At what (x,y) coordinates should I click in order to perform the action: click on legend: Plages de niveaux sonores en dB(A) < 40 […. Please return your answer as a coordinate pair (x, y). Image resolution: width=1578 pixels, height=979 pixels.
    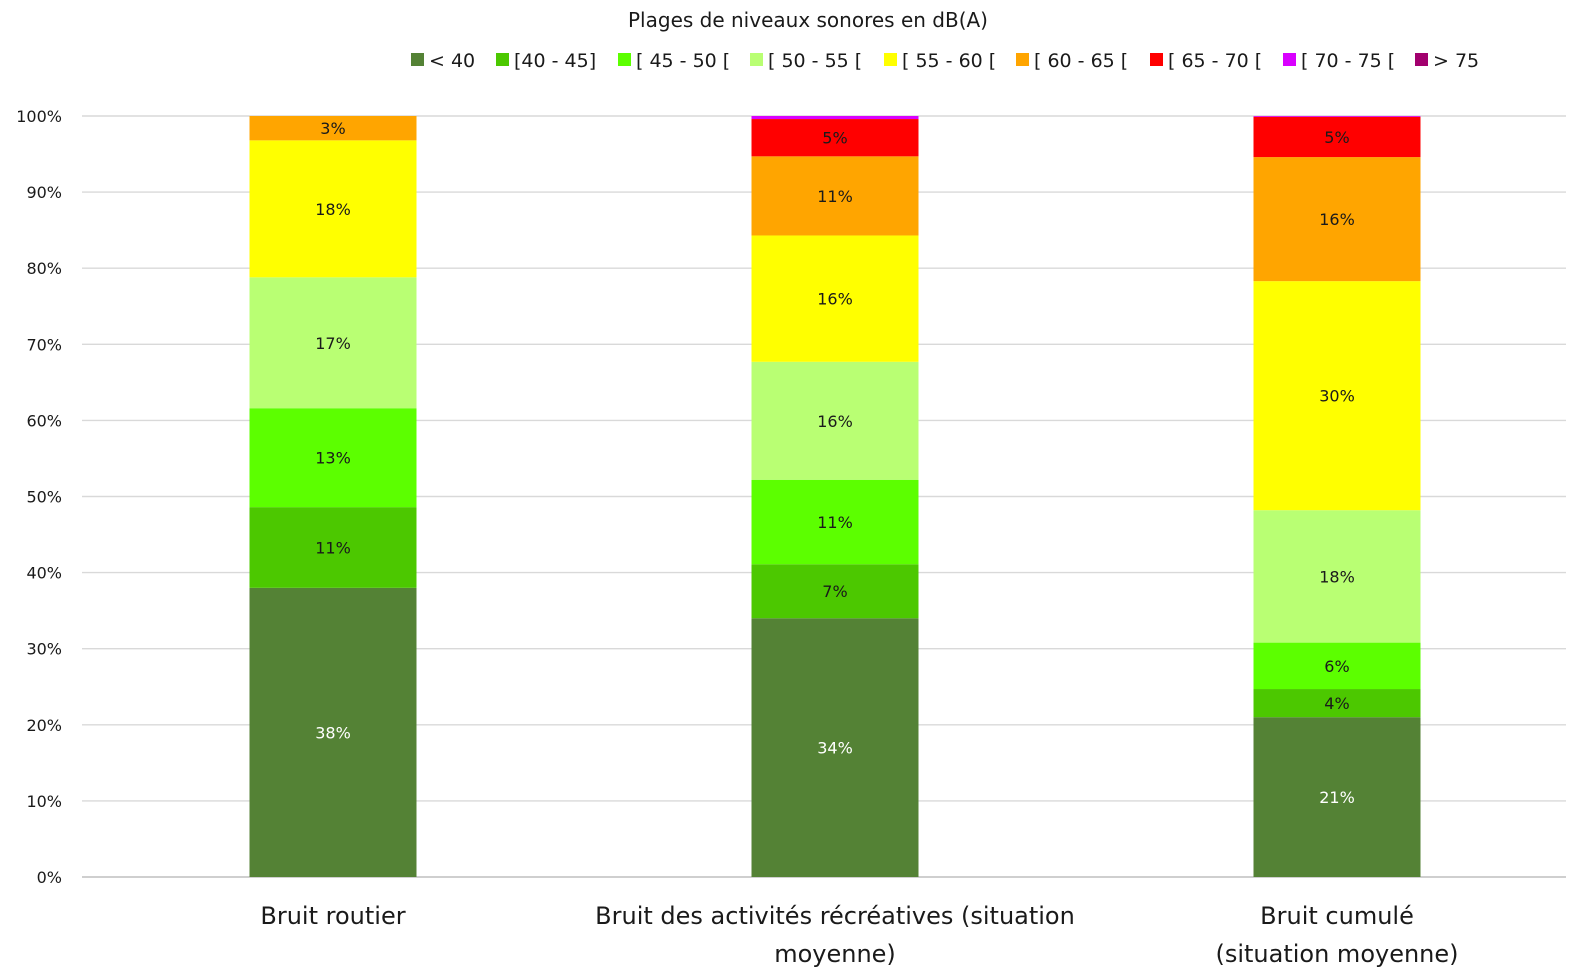
    Looking at the image, I should click on (945, 40).